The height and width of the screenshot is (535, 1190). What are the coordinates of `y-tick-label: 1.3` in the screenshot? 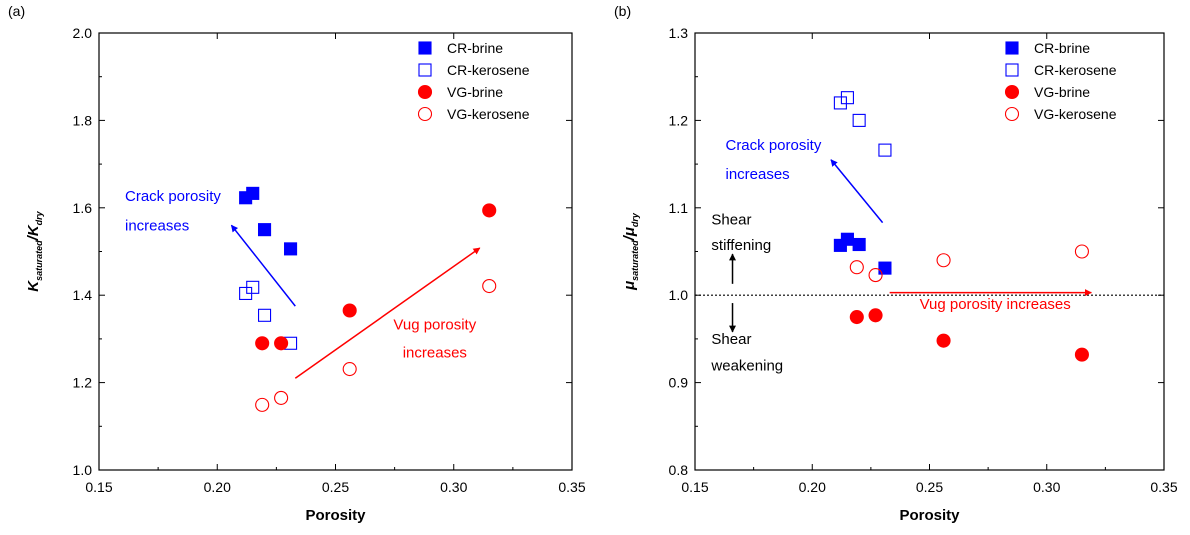 It's located at (679, 33).